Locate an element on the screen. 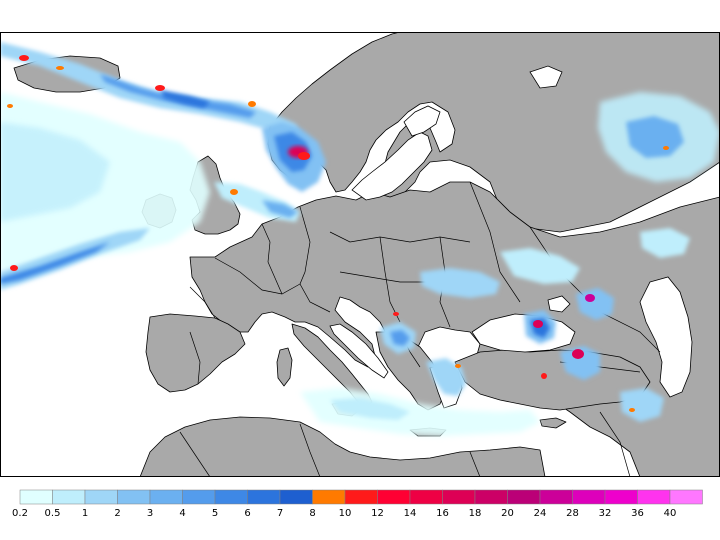 Image resolution: width=720 pixels, height=540 pixels. legend: 0.2 0.5 1 2 3 4 5 6 7 8 10 12 14 16 18 20 24 28 32 36 40 is located at coordinates (357, 504).